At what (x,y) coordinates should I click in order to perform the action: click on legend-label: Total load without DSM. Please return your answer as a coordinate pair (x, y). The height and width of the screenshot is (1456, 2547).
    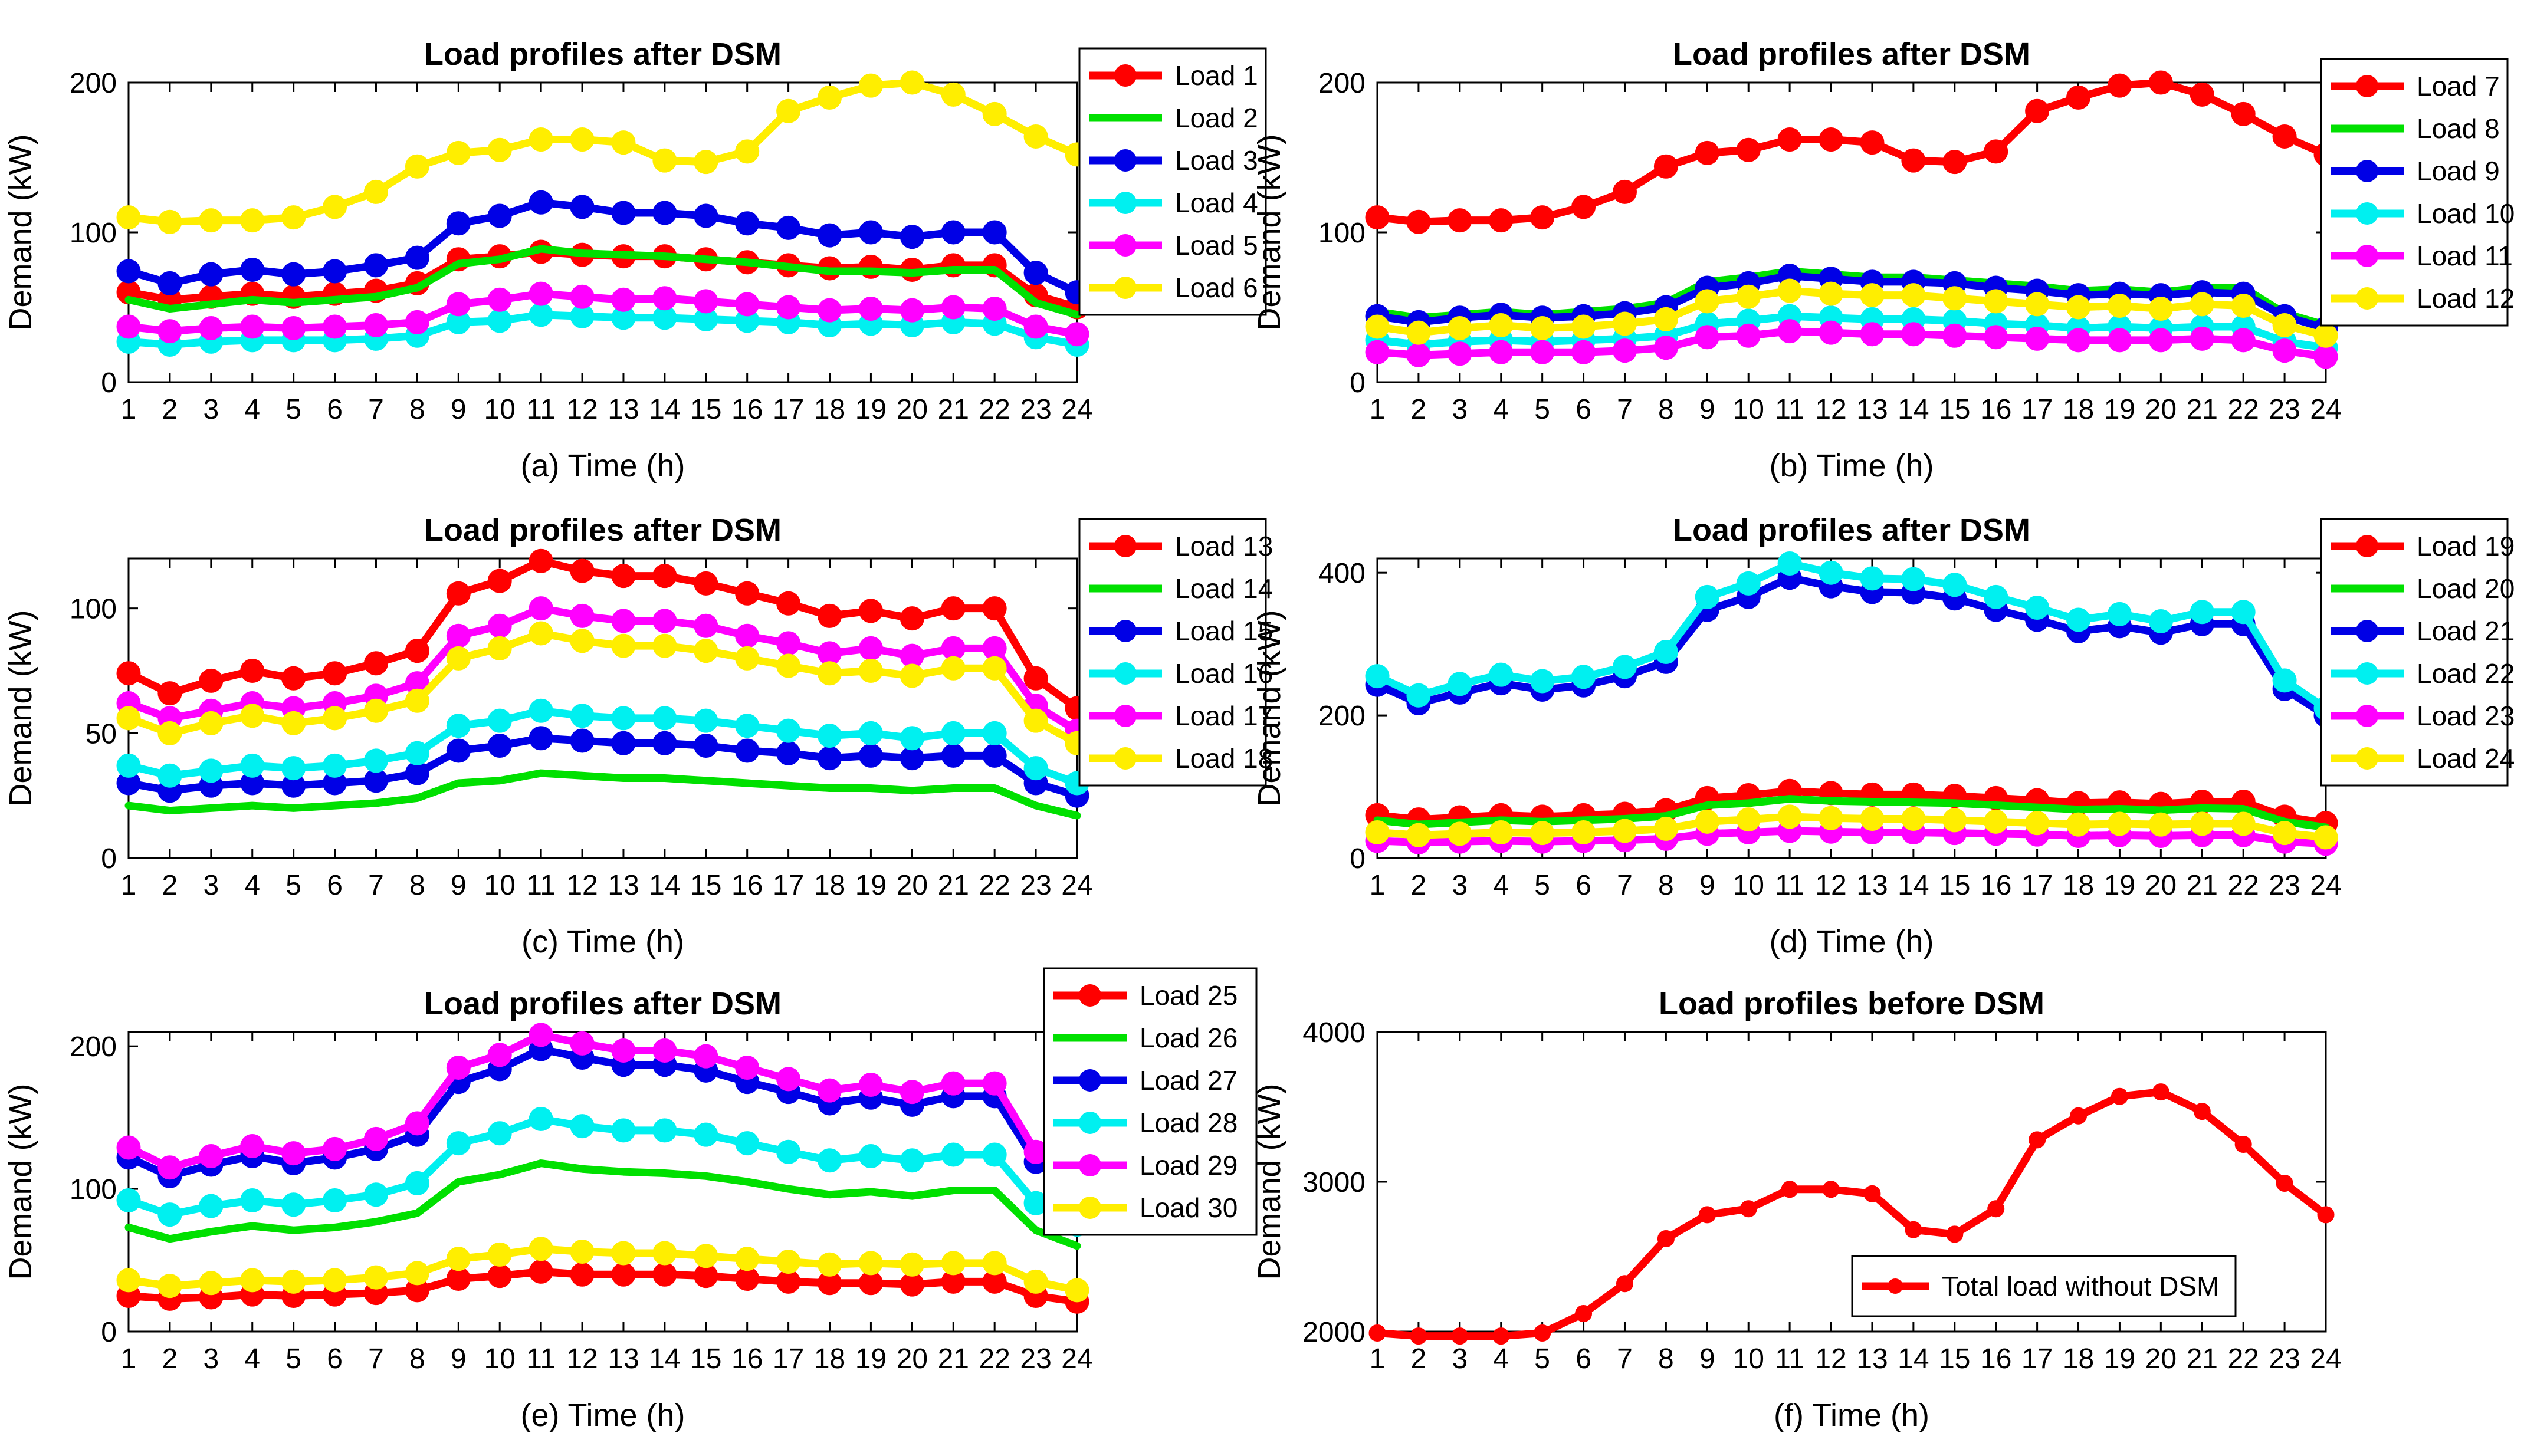
    Looking at the image, I should click on (2080, 1286).